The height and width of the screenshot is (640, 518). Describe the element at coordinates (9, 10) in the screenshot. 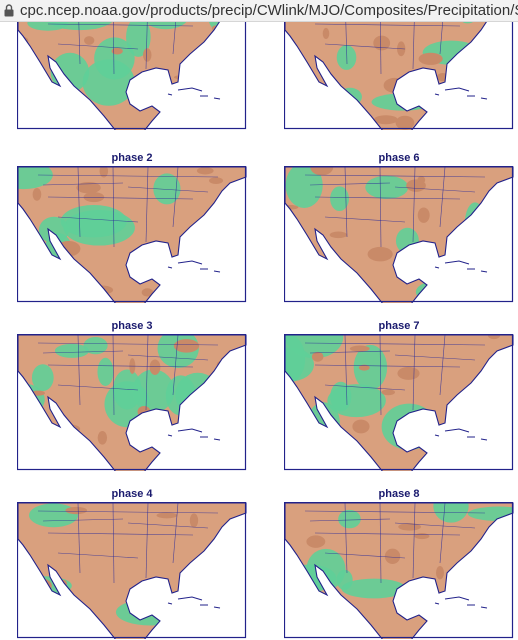

I see `lock-icon` at that location.